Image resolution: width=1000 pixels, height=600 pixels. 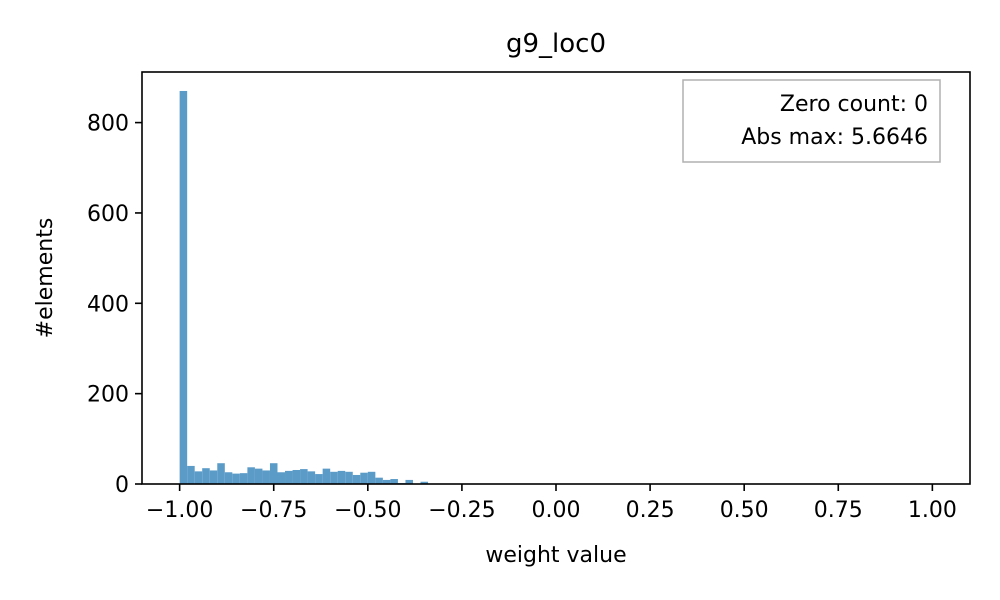 I want to click on legend-frame, so click(x=811, y=121).